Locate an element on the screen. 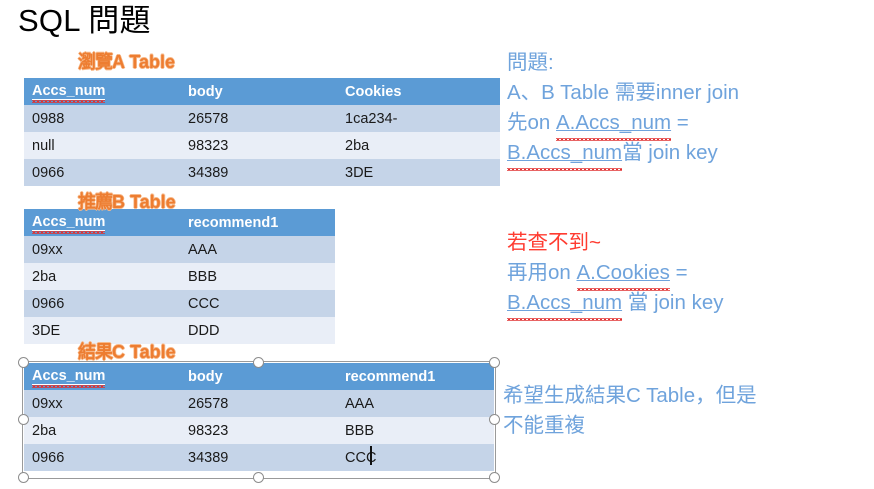 This screenshot has height=489, width=874. caption-b-table-latin: B Table is located at coordinates (144, 202).